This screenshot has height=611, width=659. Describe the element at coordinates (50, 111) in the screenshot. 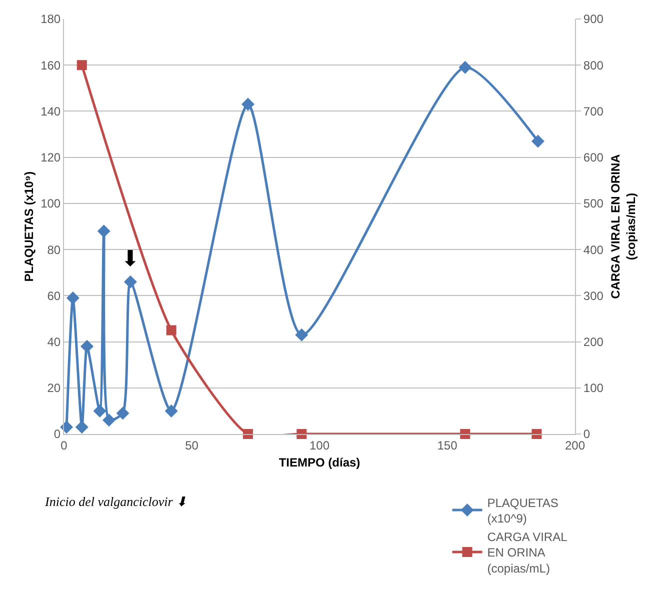

I see `y-tick-label: 140` at that location.